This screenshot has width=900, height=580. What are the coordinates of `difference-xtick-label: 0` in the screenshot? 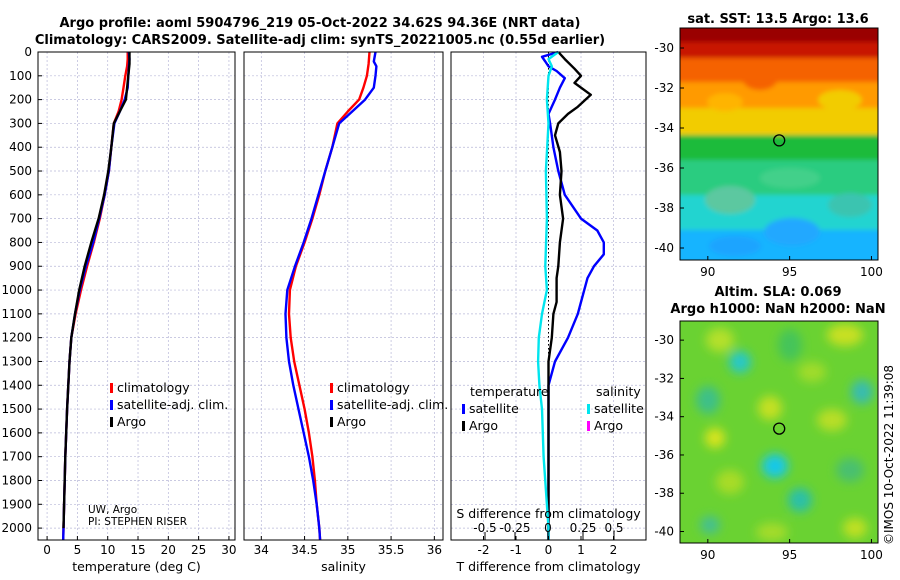 It's located at (549, 550).